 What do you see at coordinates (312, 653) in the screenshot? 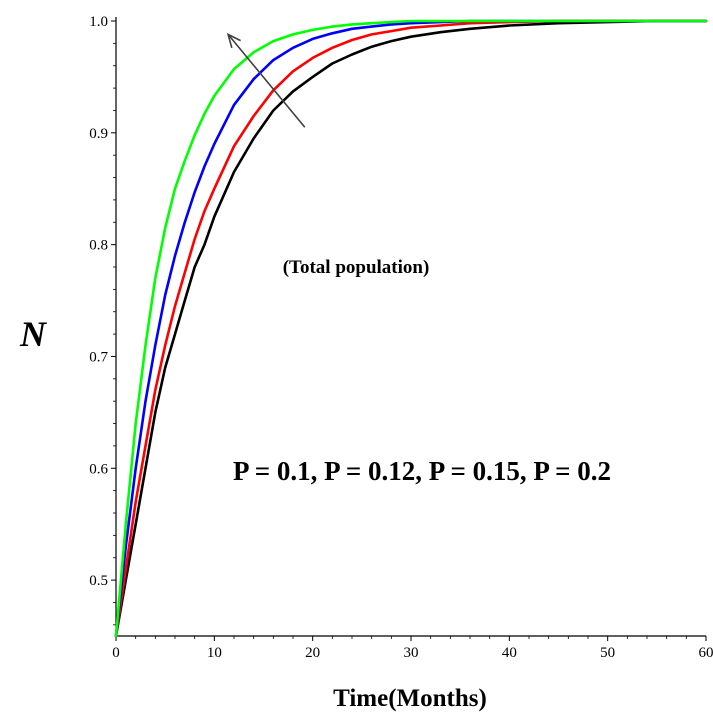
I see `x-tick-label: 20` at bounding box center [312, 653].